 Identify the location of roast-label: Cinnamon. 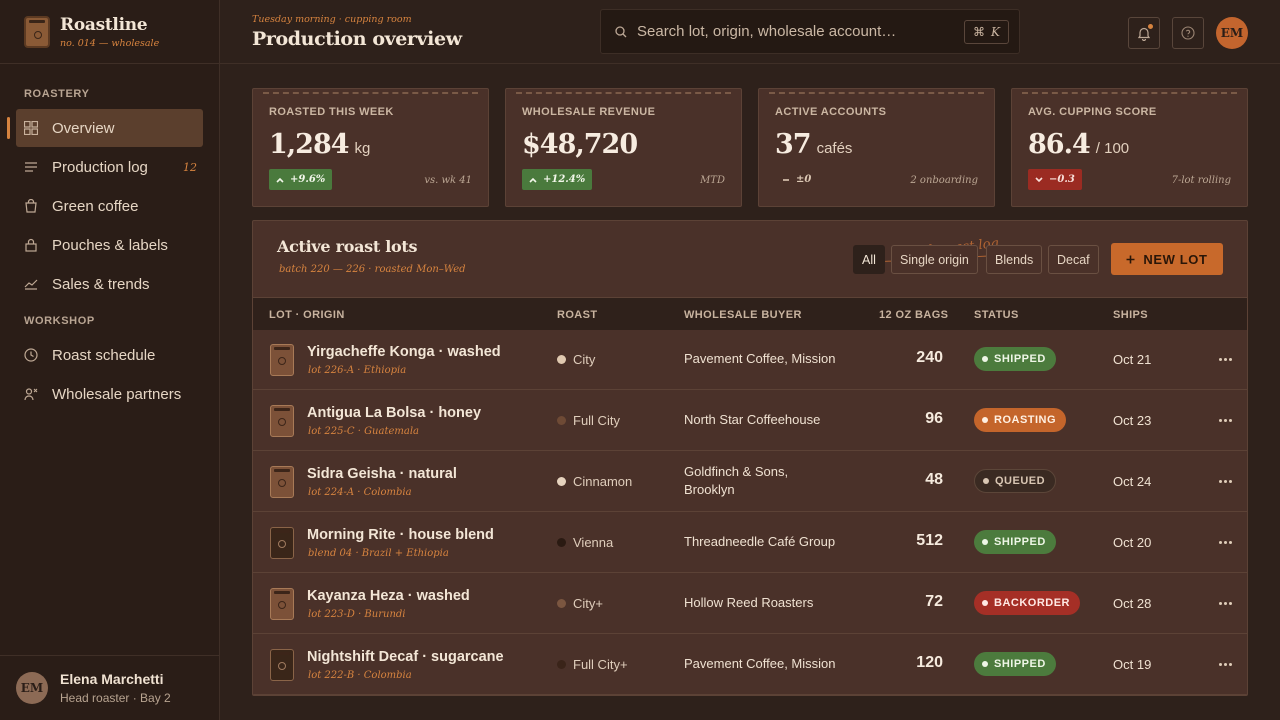
(603, 481).